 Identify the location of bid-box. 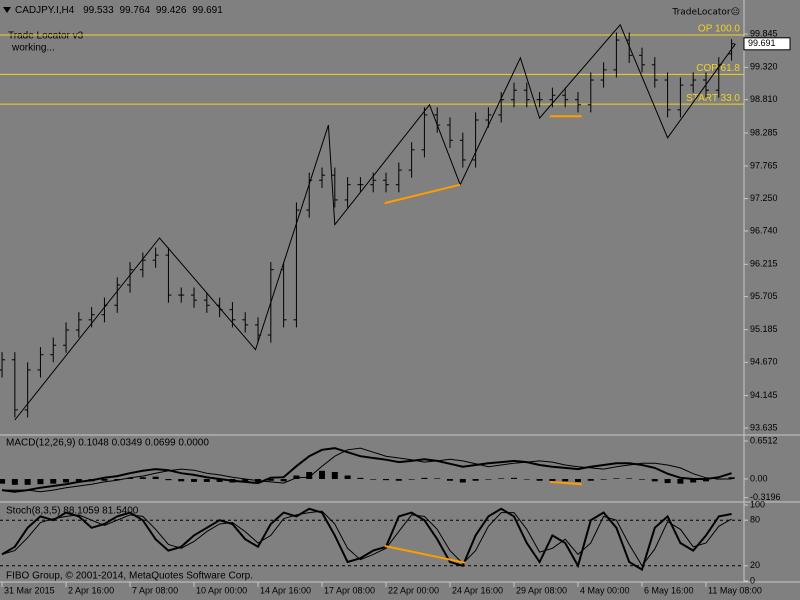
(767, 44).